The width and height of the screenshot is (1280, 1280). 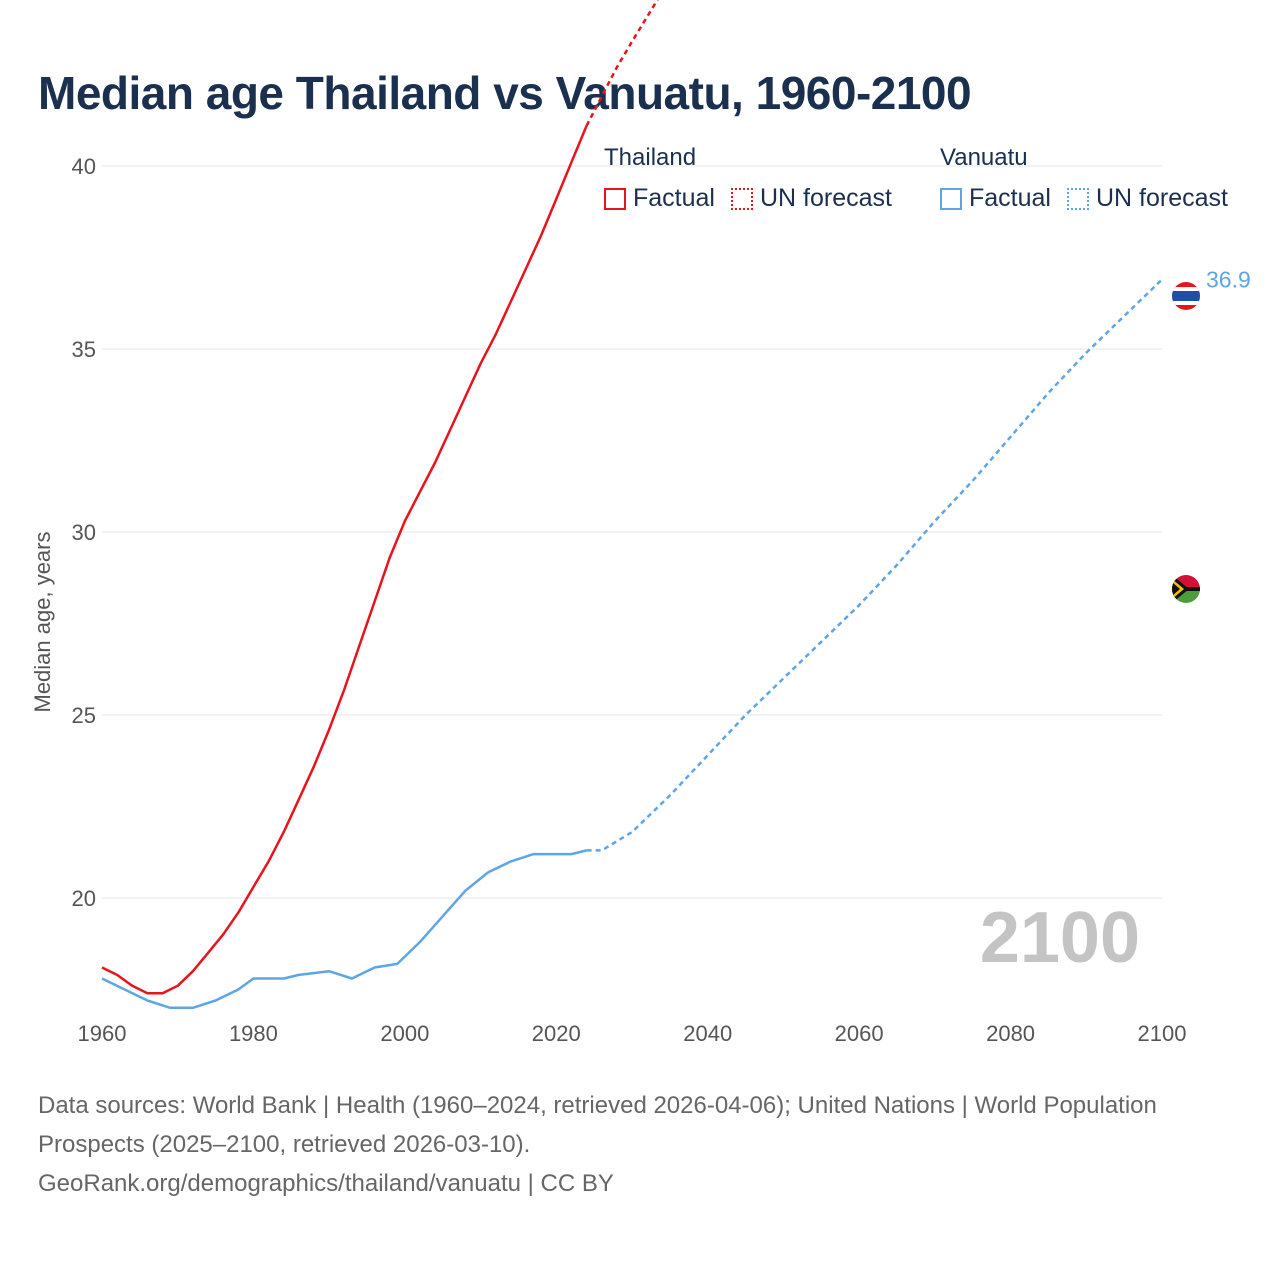 What do you see at coordinates (1010, 1033) in the screenshot?
I see `x-tick-label: 2080` at bounding box center [1010, 1033].